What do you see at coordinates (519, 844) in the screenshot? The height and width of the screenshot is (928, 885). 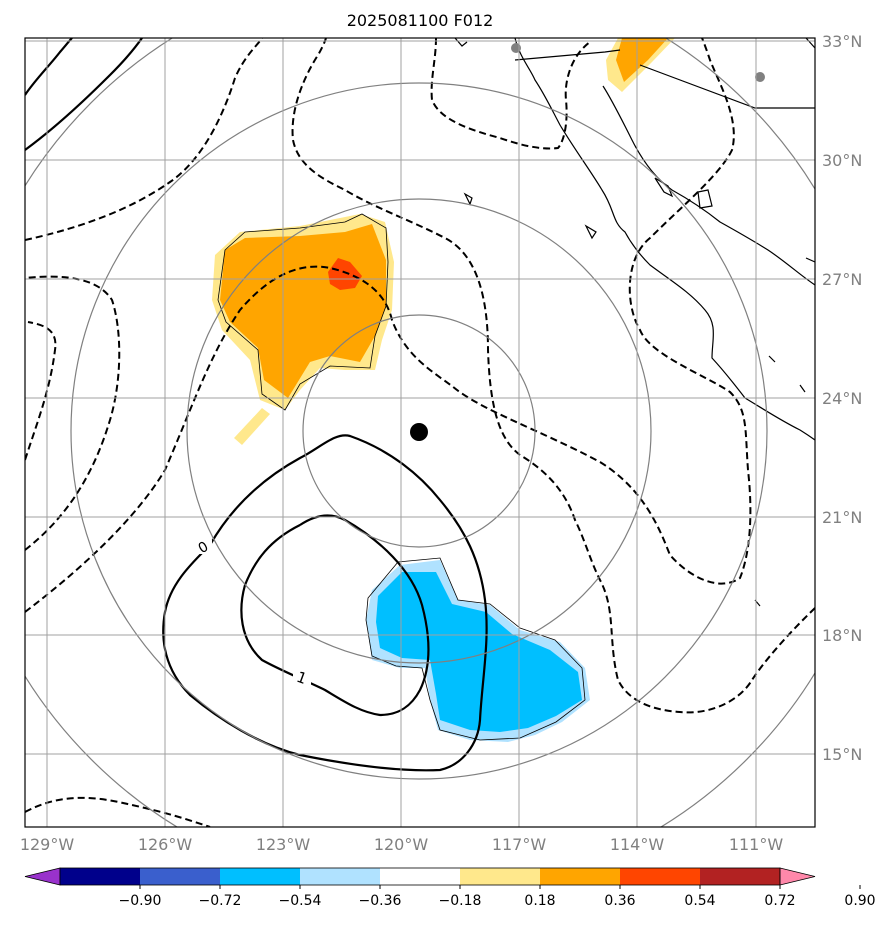 I see `lon-label: 117°W` at bounding box center [519, 844].